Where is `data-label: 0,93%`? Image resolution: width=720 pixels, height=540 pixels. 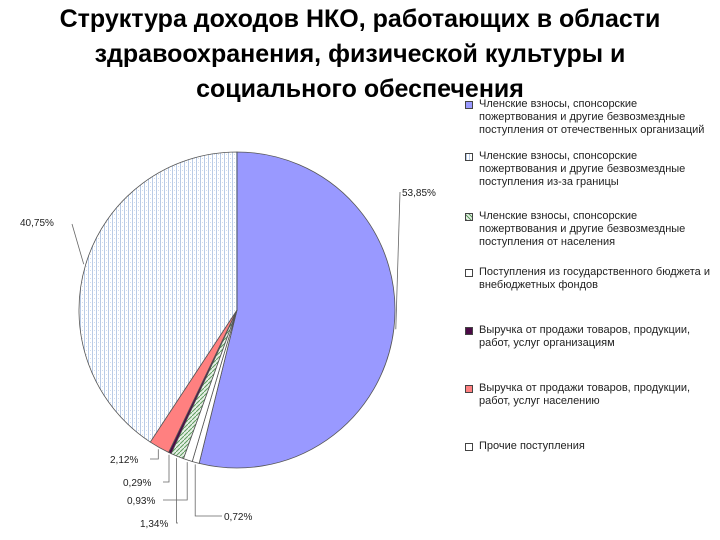
data-label: 0,93% is located at coordinates (141, 501).